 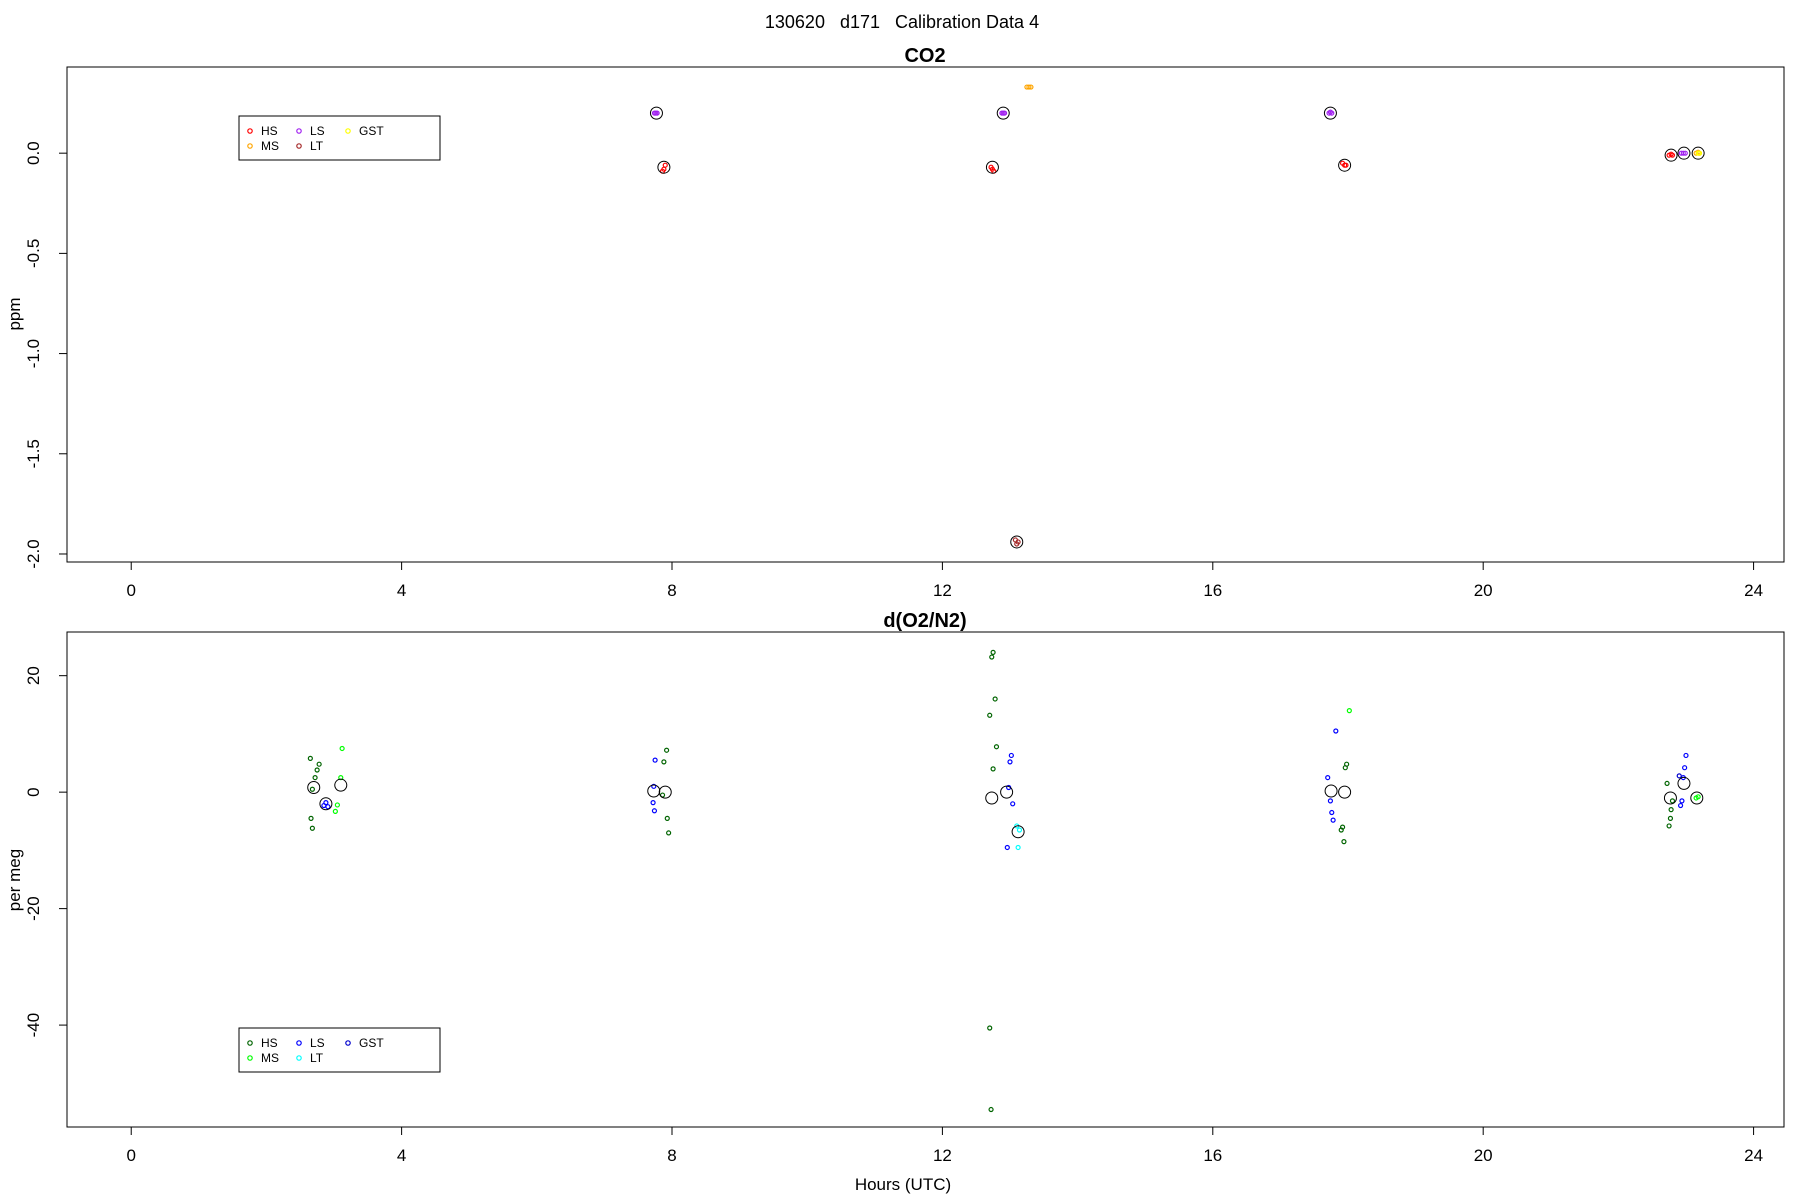 What do you see at coordinates (1679, 776) in the screenshot?
I see `o2n2-point-gst` at bounding box center [1679, 776].